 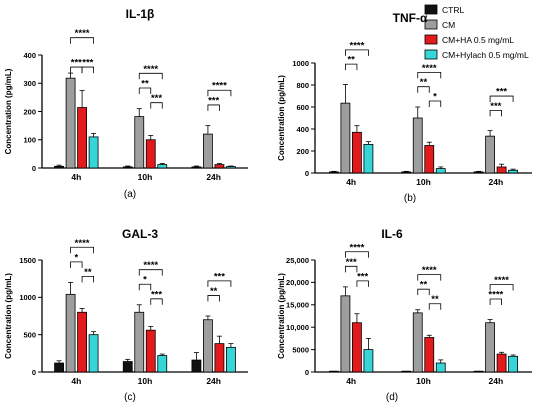 What do you see at coordinates (439, 24) in the screenshot?
I see `legend-item-cm: CM` at bounding box center [439, 24].